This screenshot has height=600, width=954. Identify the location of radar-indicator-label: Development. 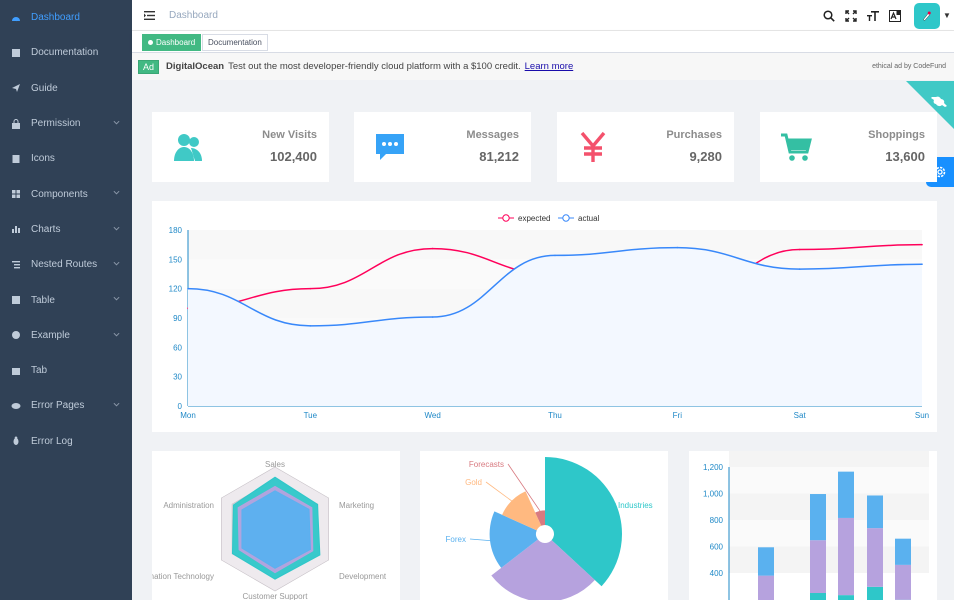
(363, 576).